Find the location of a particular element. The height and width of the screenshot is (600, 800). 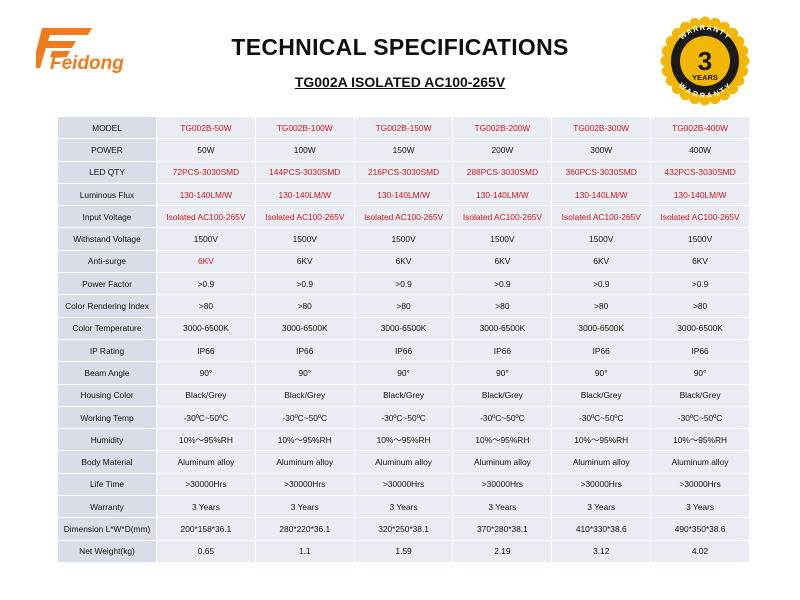

table-cell: 150W is located at coordinates (403, 150).